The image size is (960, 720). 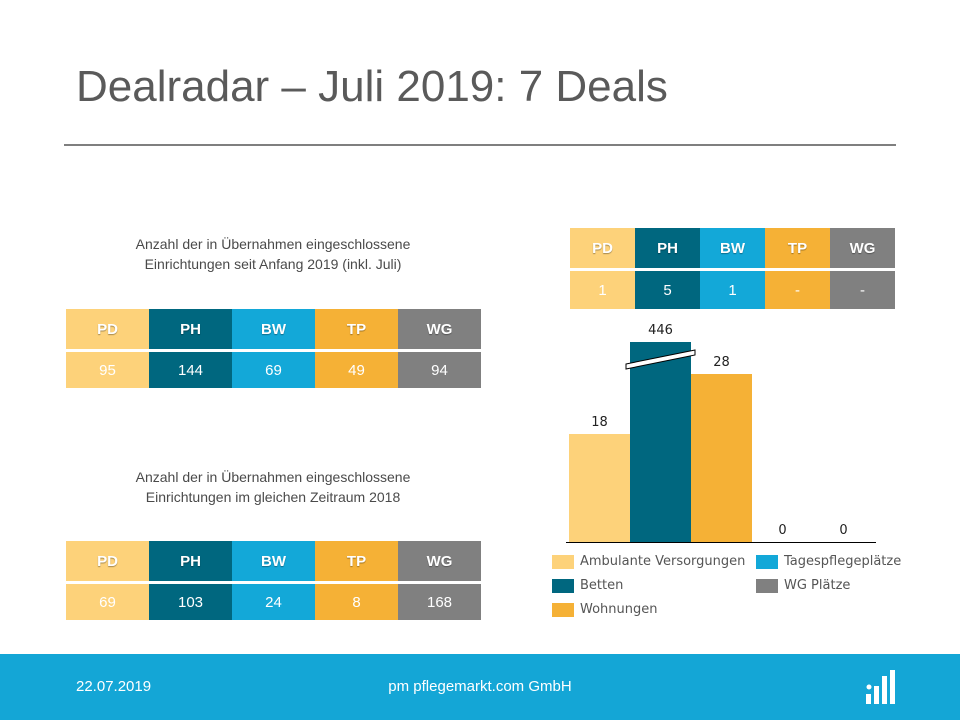 I want to click on table-july-value-pd: 1, so click(x=602, y=290).